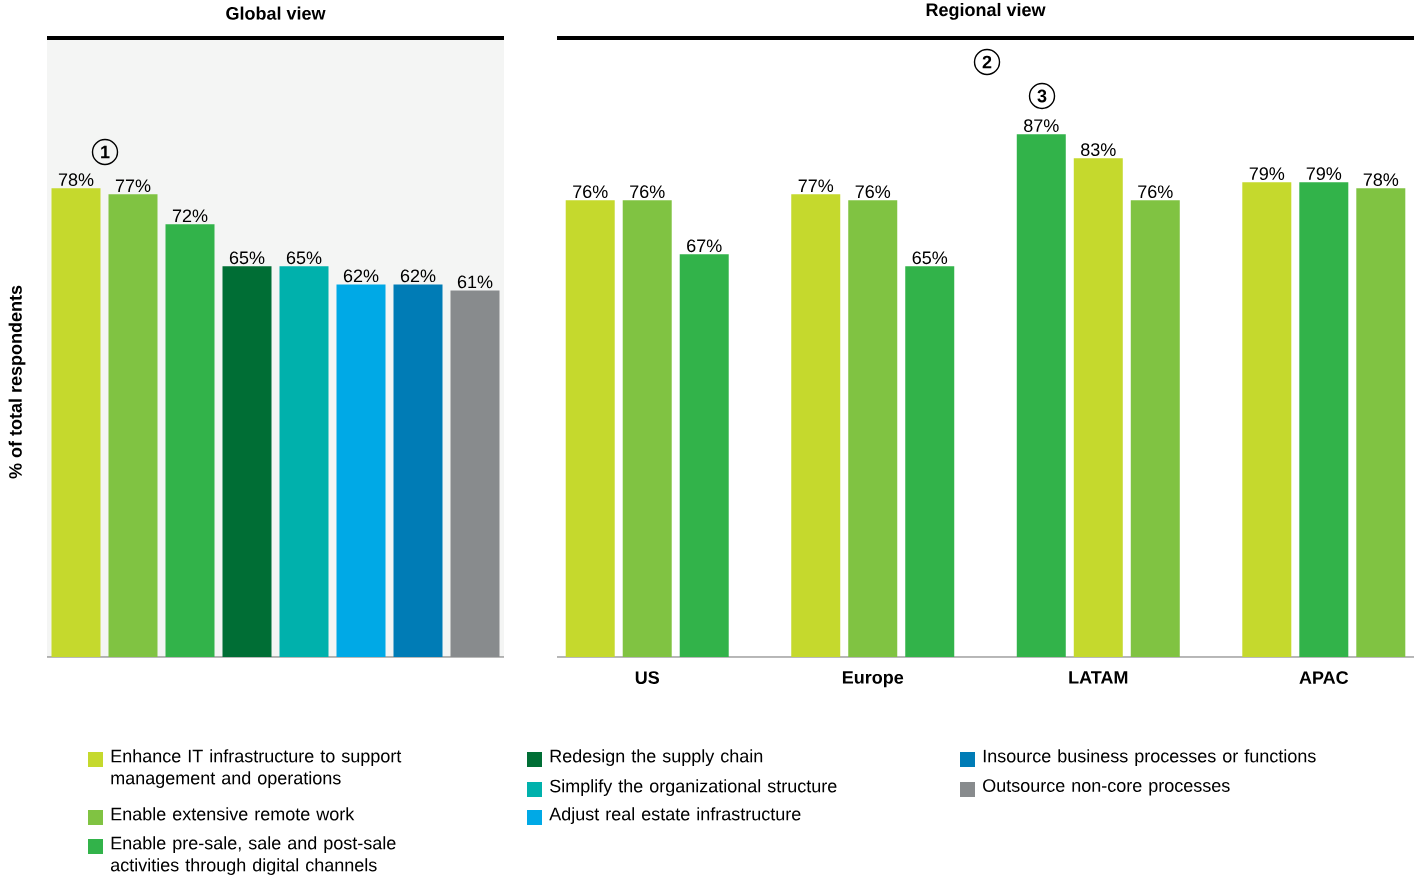 The image size is (1418, 881). Describe the element at coordinates (1324, 677) in the screenshot. I see `x-tick-label: APAC` at that location.